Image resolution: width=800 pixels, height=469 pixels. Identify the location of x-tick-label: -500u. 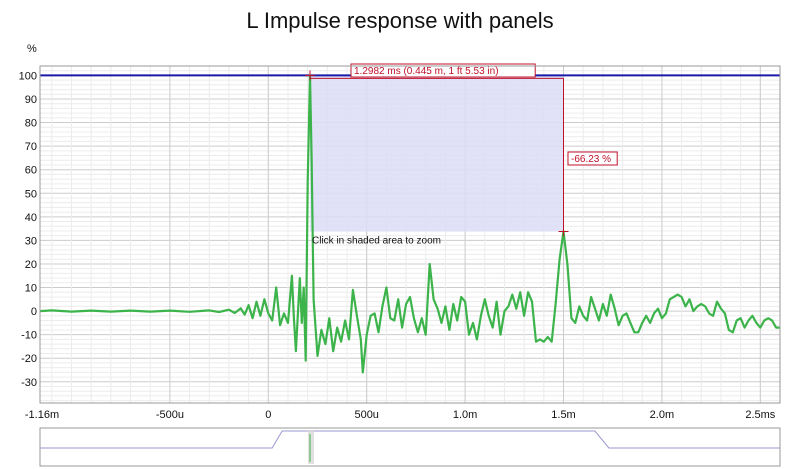
(170, 415).